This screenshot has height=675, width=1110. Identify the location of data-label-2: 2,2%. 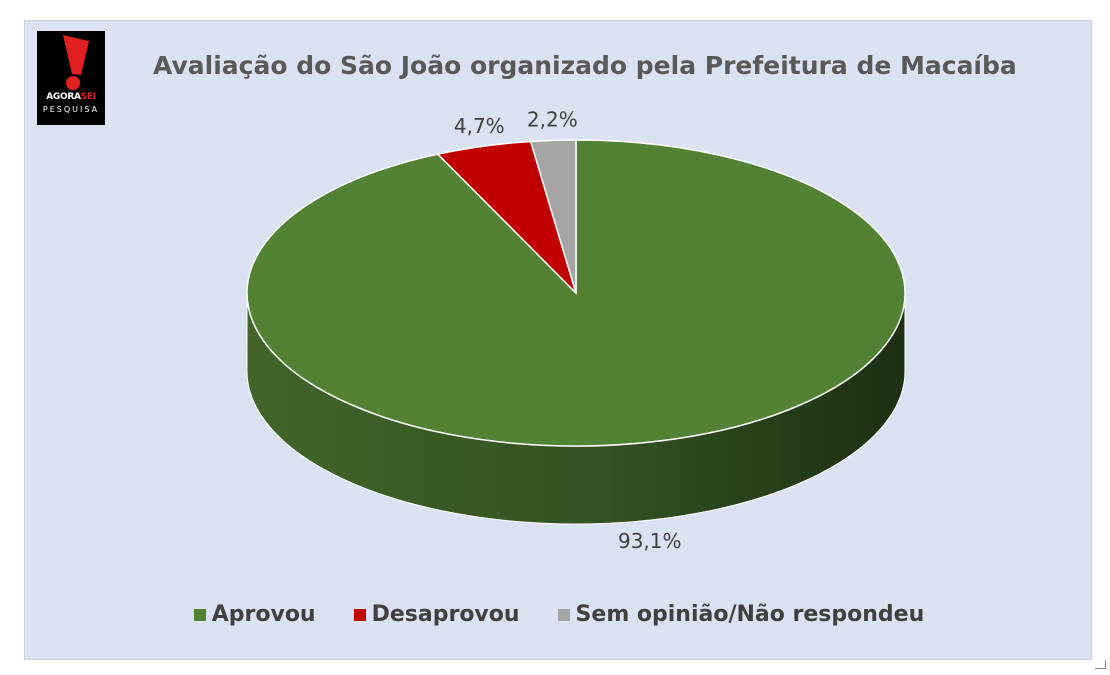
(552, 119).